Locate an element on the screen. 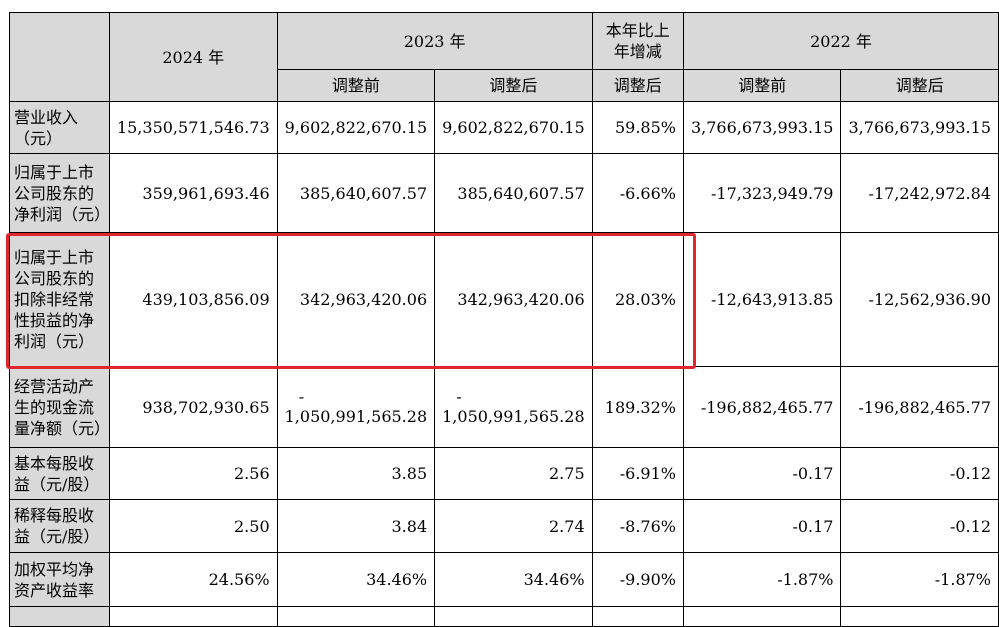  row-label is located at coordinates (59, 616).